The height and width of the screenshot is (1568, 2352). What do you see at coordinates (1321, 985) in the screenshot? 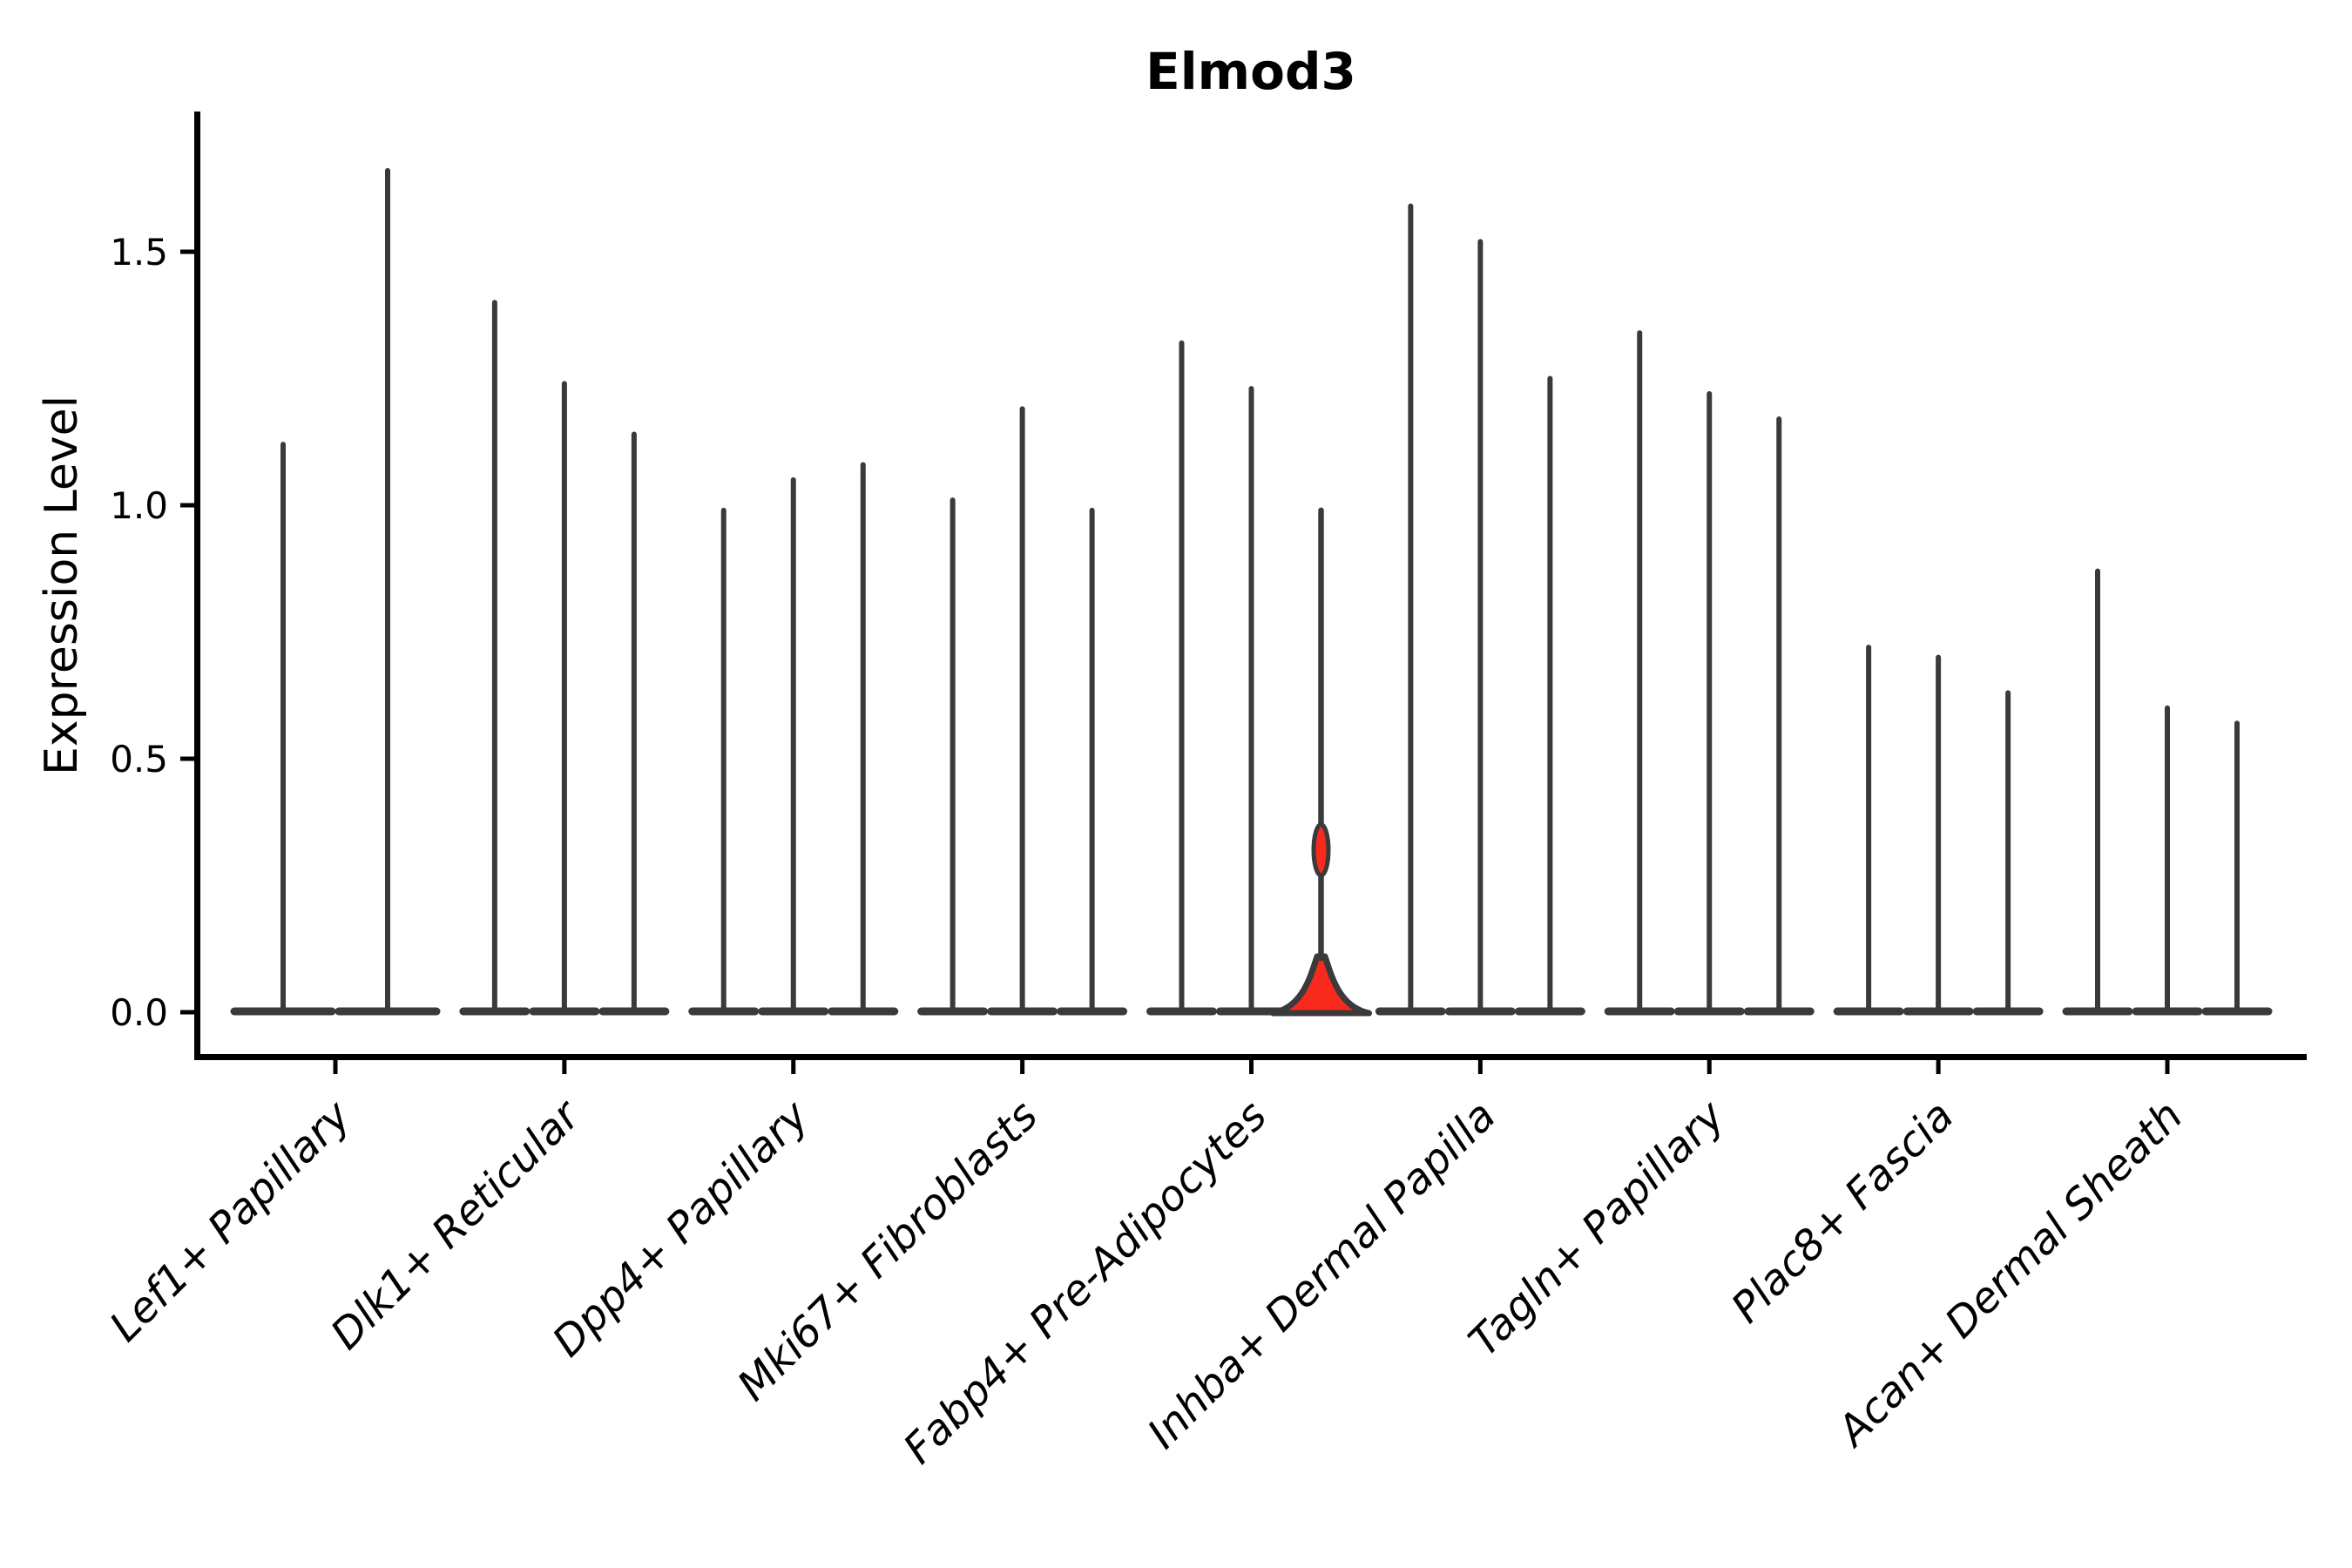
I see `highlight-violin-base` at bounding box center [1321, 985].